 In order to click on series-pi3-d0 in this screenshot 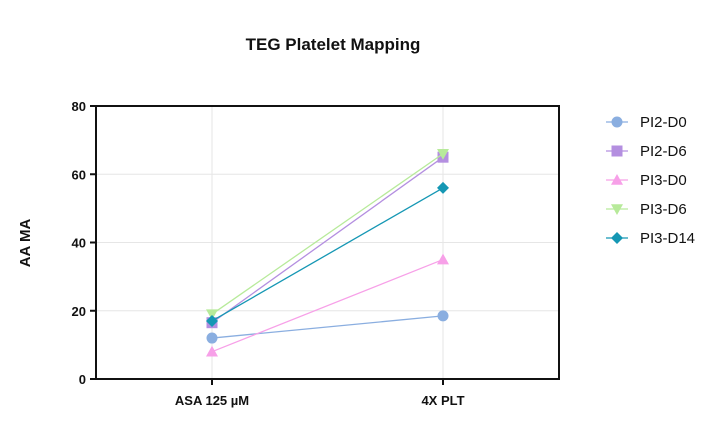, I will do `click(327, 305)`.